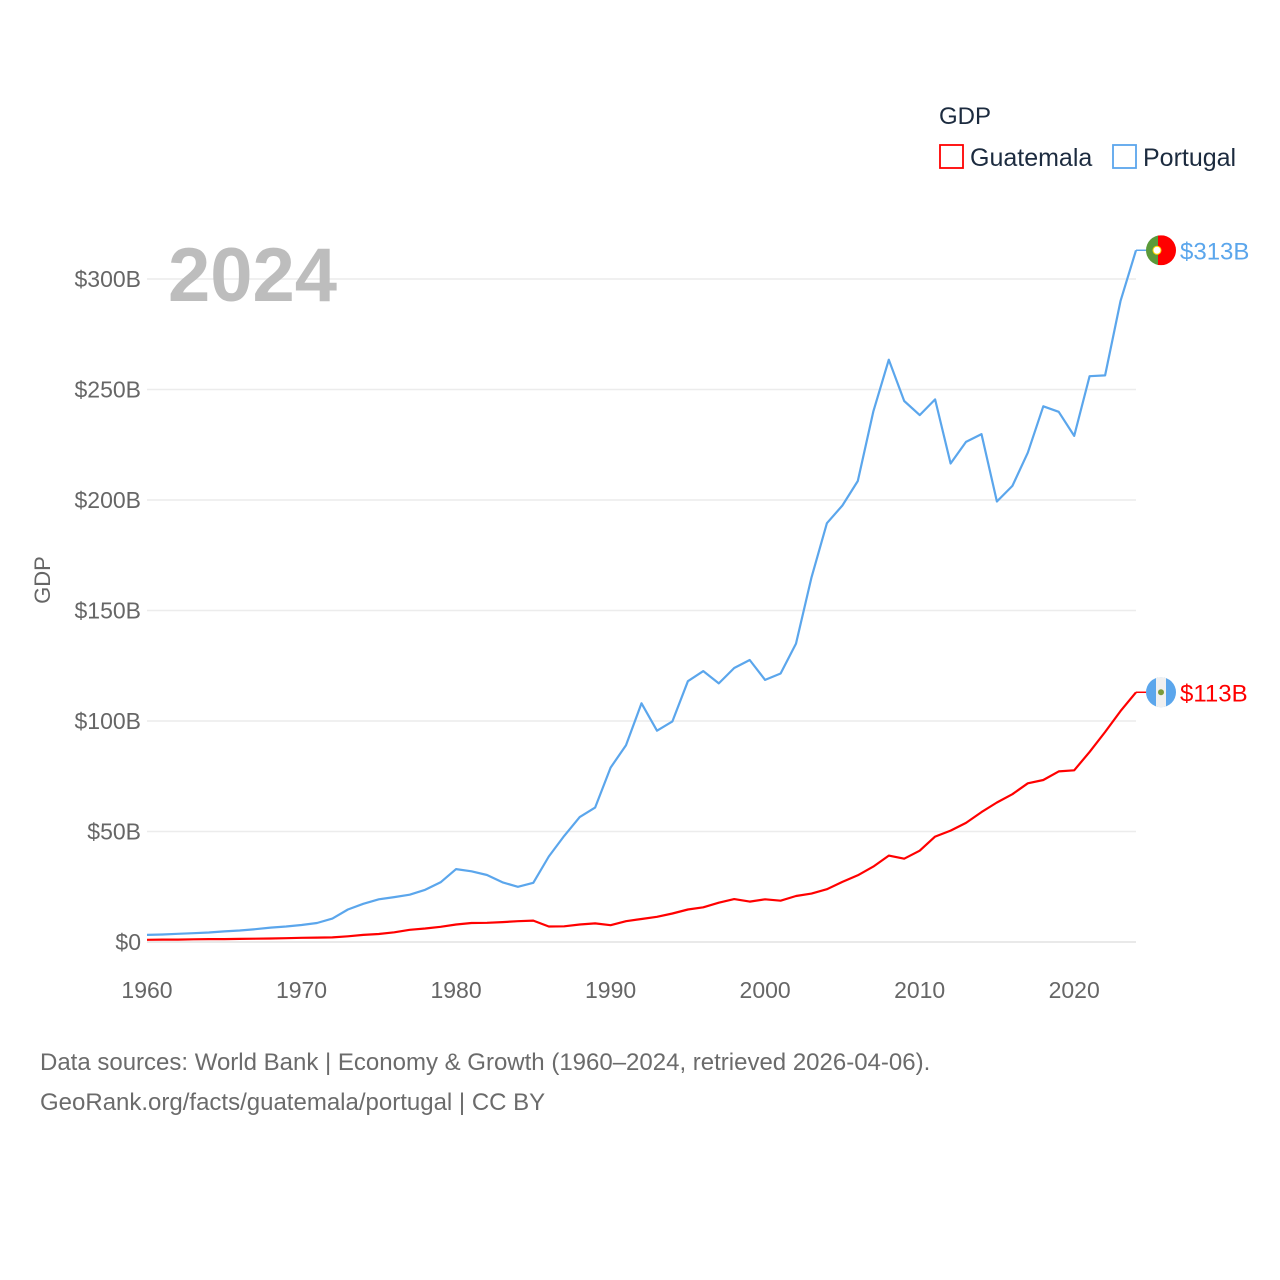  Describe the element at coordinates (919, 990) in the screenshot. I see `x-tick-label: 2010` at that location.